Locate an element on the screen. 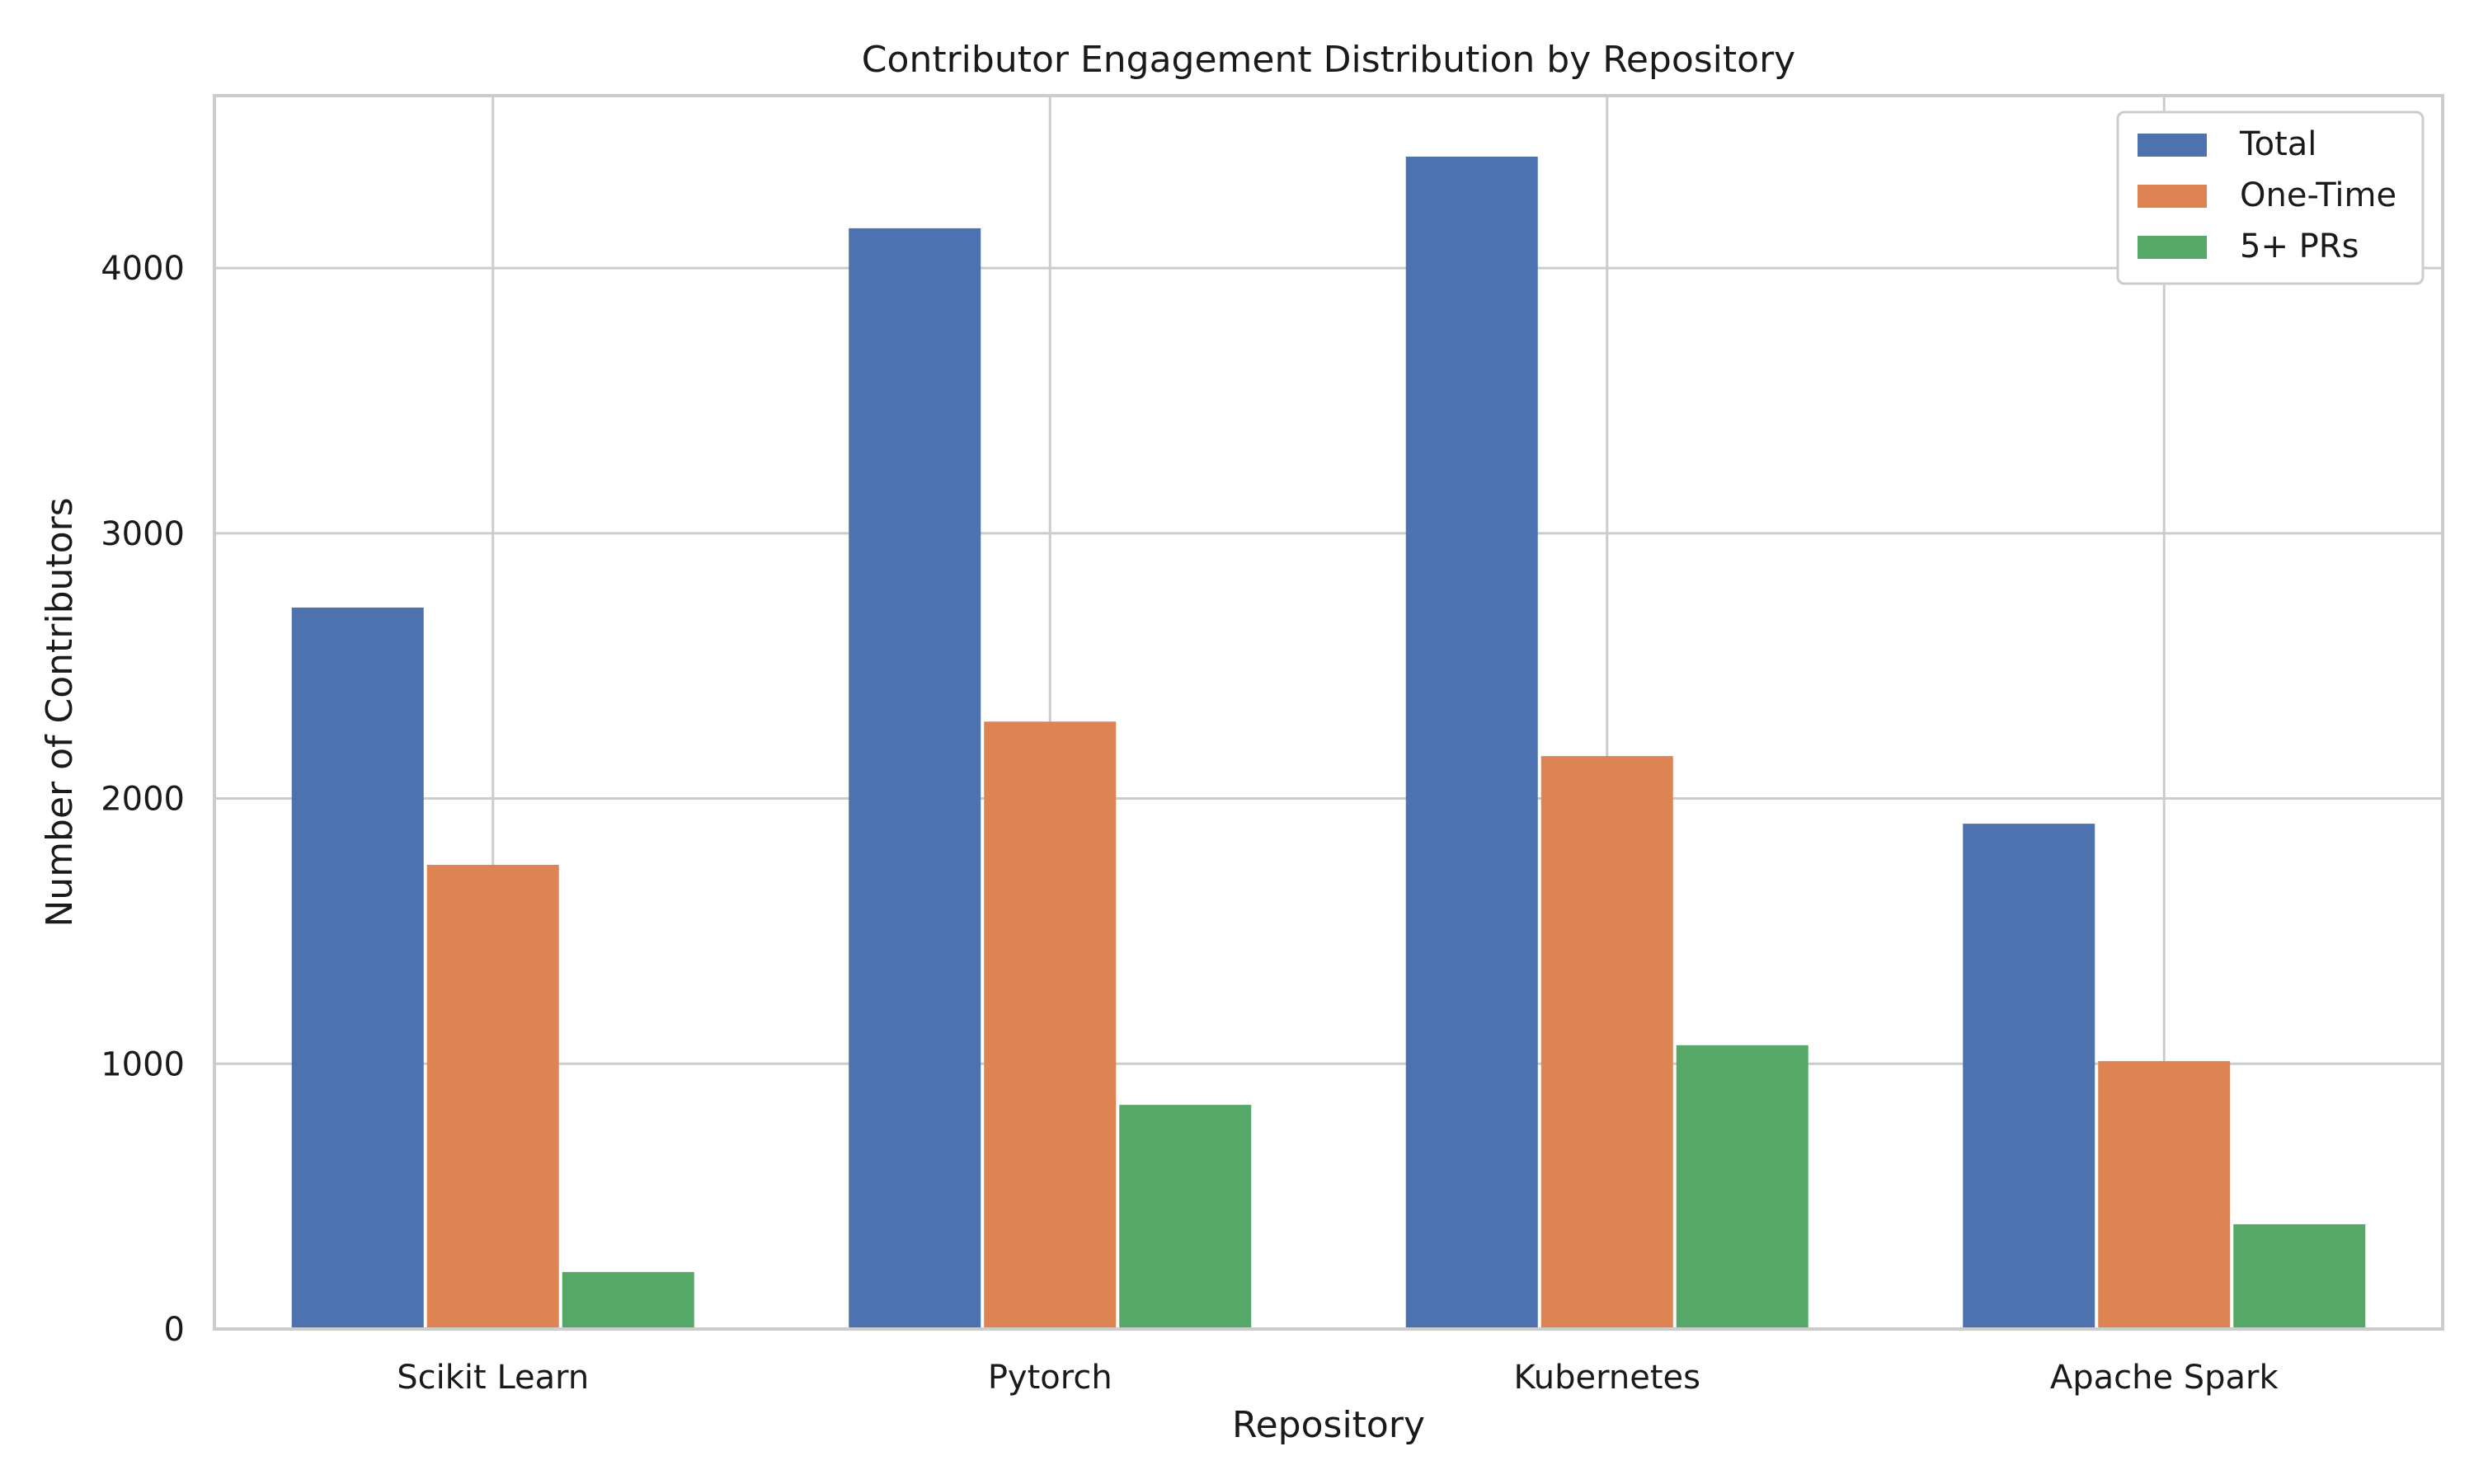  y-tick-label: 4000 is located at coordinates (143, 269).